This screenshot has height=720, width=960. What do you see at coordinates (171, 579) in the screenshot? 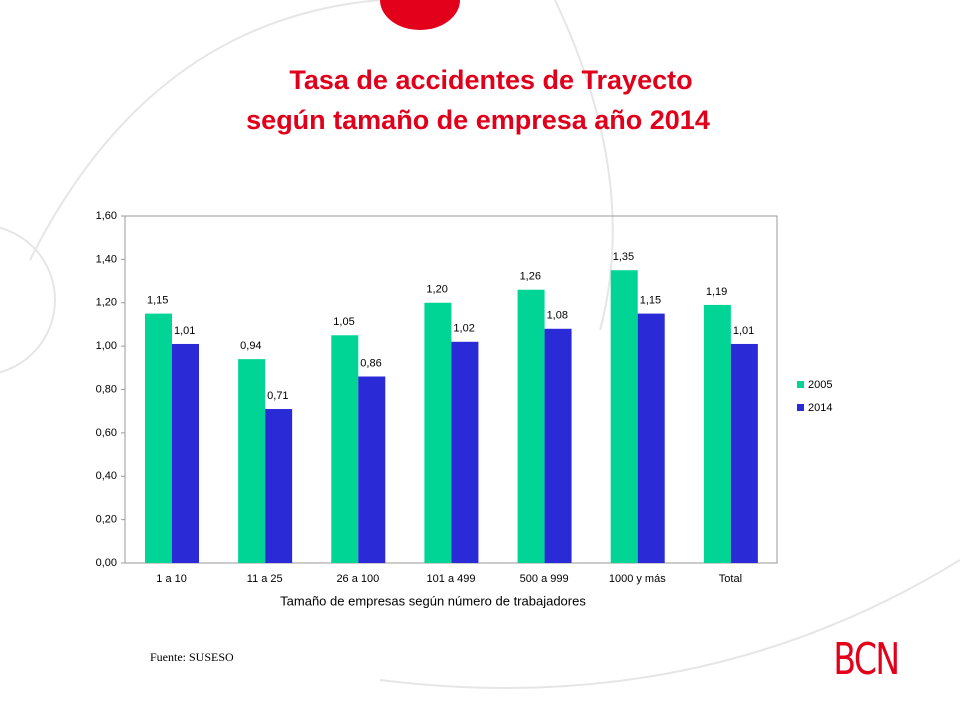
I see `x-tick-label: 1 a 10` at bounding box center [171, 579].